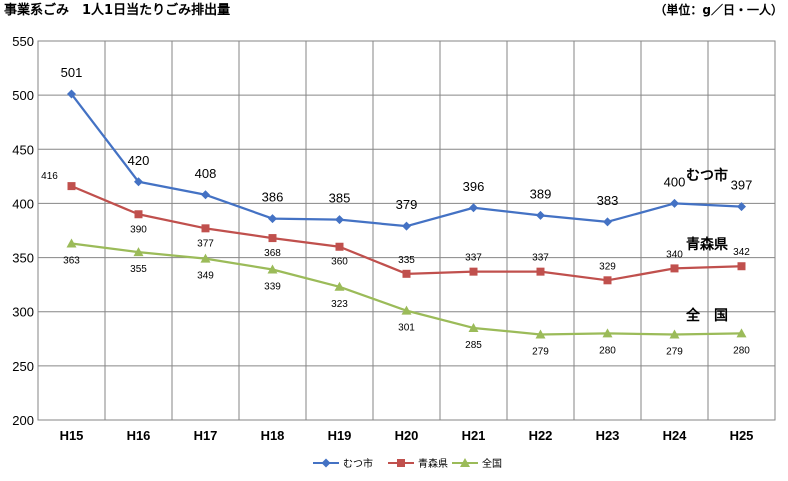 This screenshot has height=481, width=788. I want to click on legend-marker-mutsu, so click(326, 463).